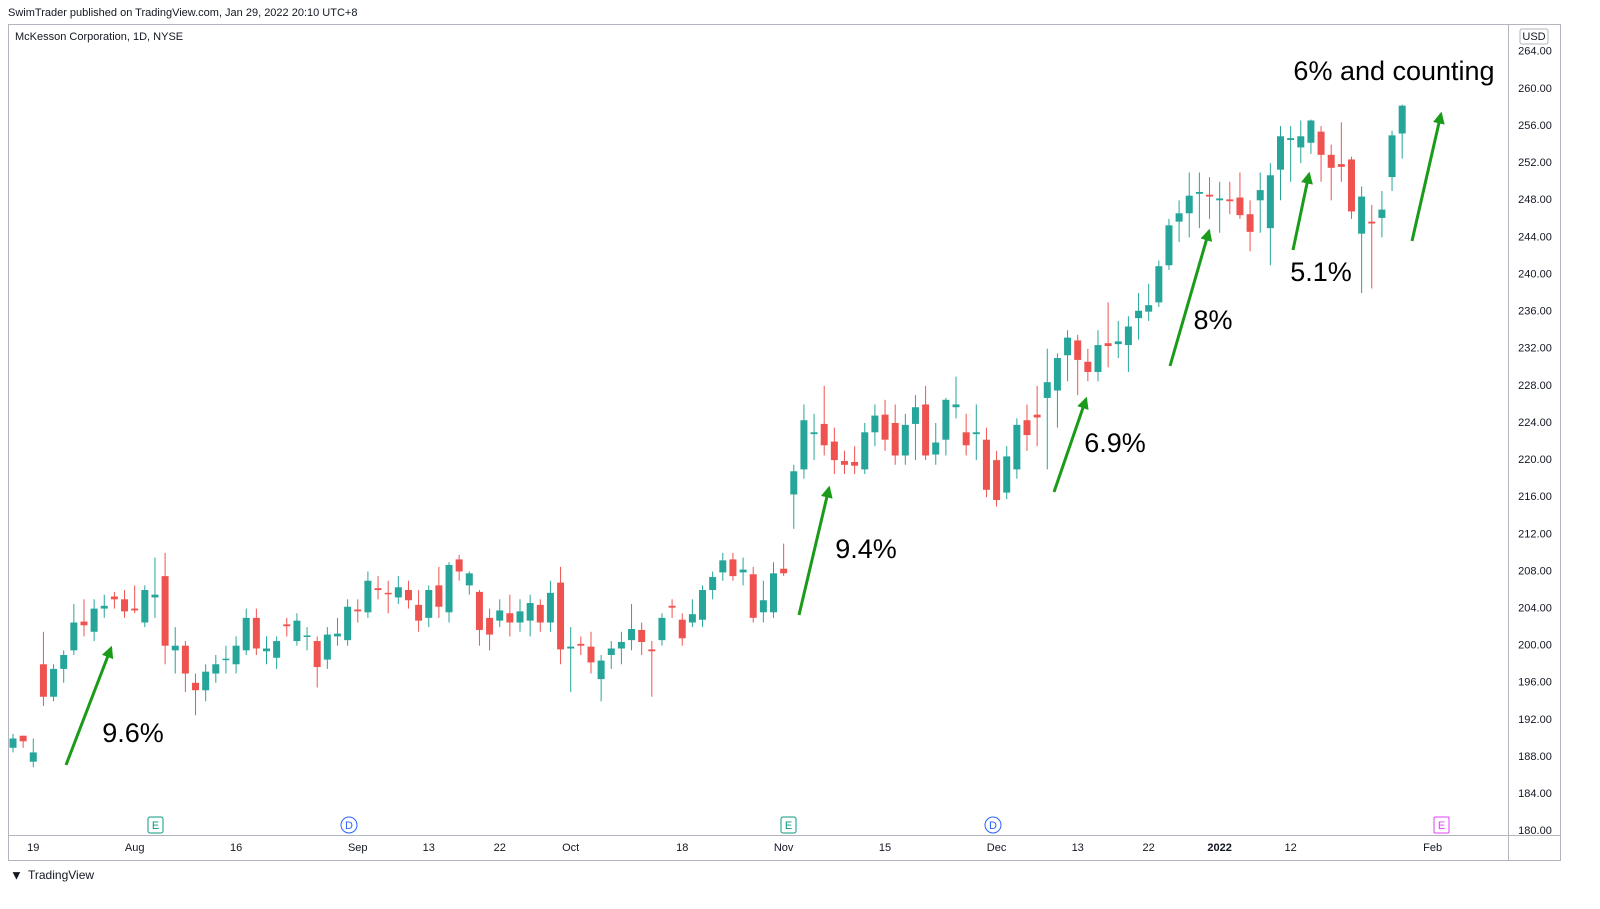 The width and height of the screenshot is (1600, 909). What do you see at coordinates (866, 549) in the screenshot?
I see `annotation: 9.4%` at bounding box center [866, 549].